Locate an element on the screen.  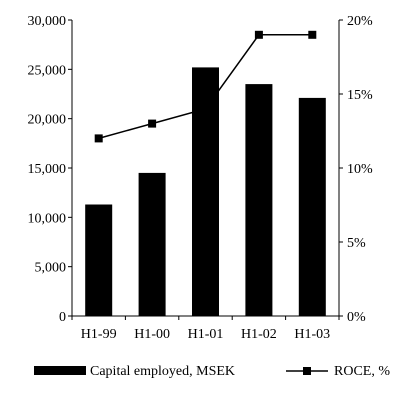
x-tick-label: H1-99 is located at coordinates (99, 334).